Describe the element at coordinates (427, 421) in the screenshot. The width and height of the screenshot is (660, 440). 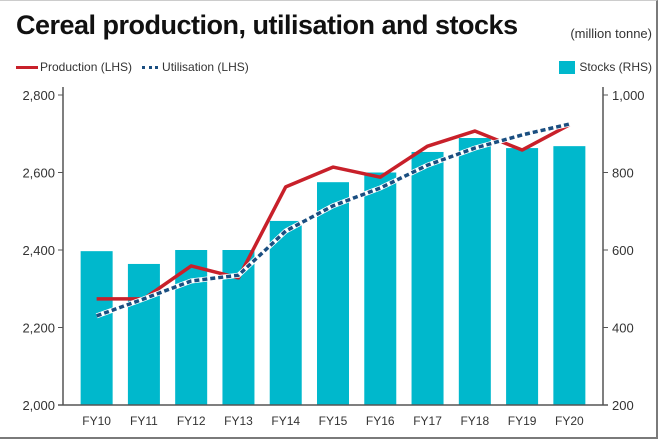
I see `x-tick-label: FY17` at that location.